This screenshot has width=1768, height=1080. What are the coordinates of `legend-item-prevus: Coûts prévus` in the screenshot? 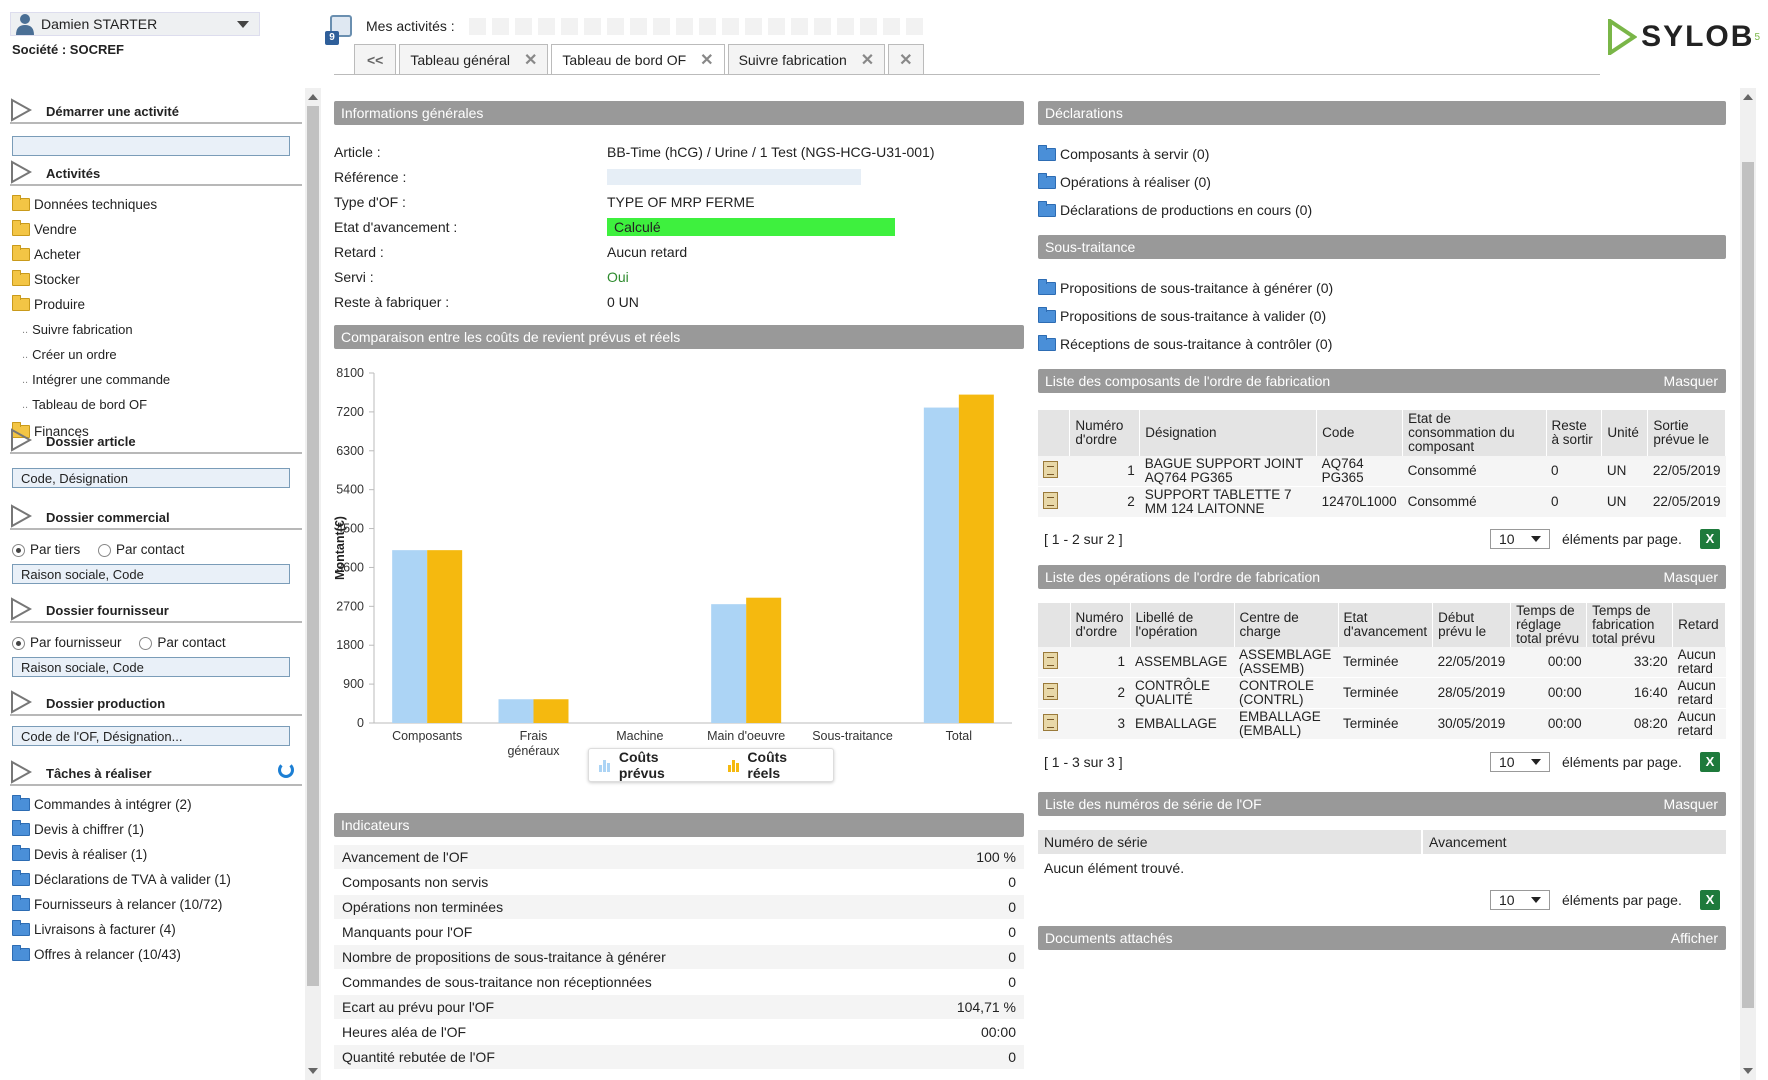 It's located at (653, 765).